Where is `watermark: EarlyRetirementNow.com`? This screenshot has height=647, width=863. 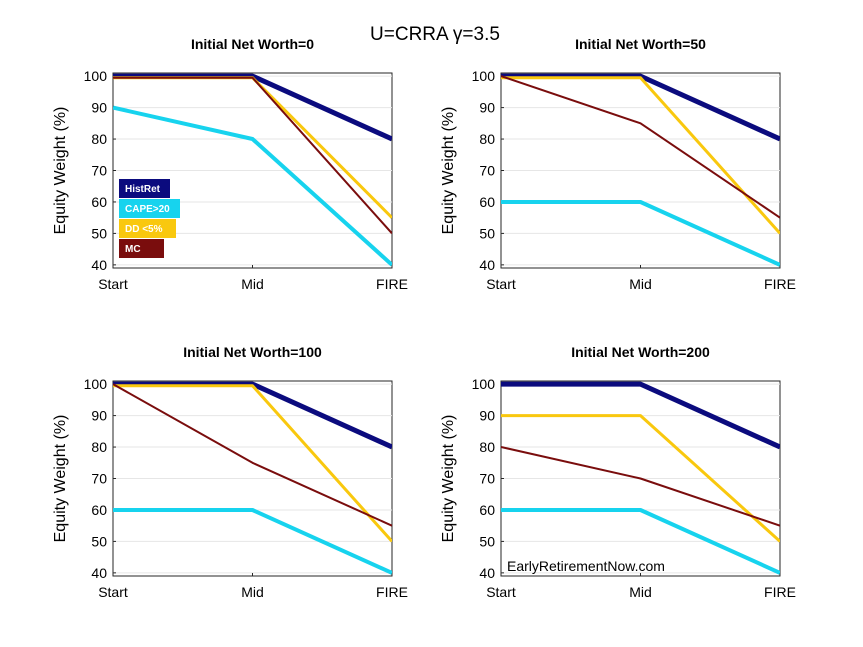 watermark: EarlyRetirementNow.com is located at coordinates (586, 566).